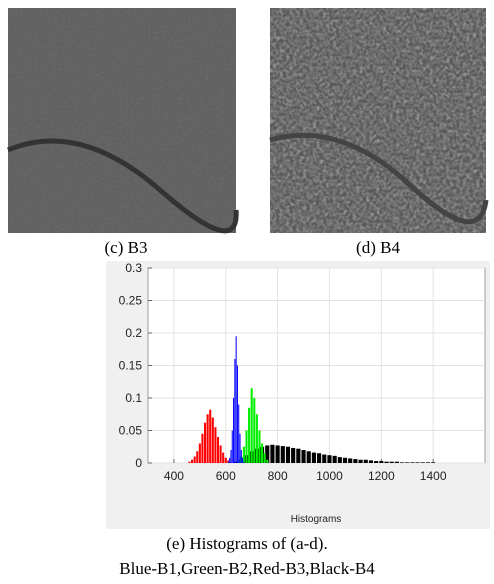  What do you see at coordinates (133, 268) in the screenshot?
I see `y-tick-label: 0.3` at bounding box center [133, 268].